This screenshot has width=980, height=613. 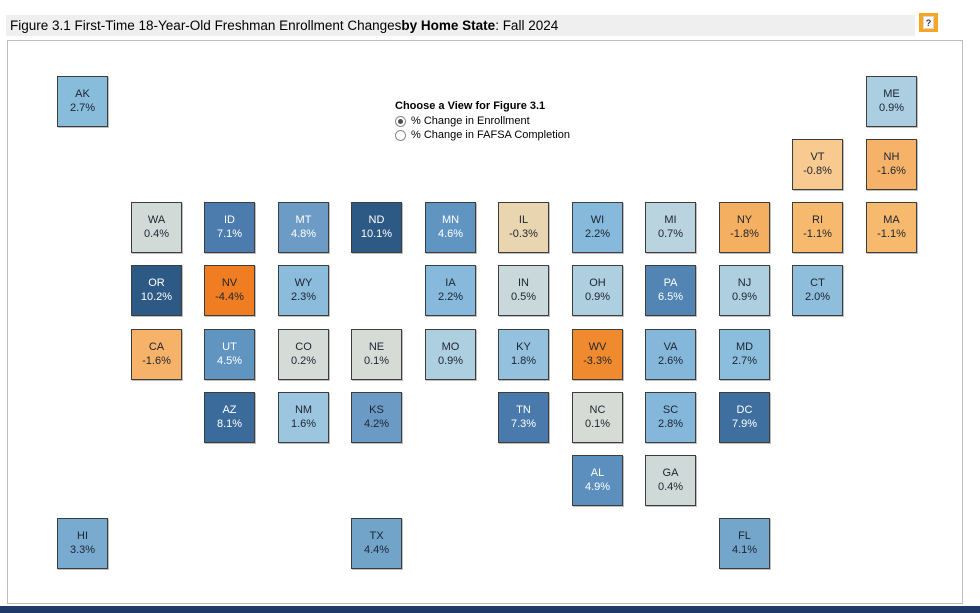 I want to click on state-tile-ky: KY 1.8%, so click(x=523, y=354).